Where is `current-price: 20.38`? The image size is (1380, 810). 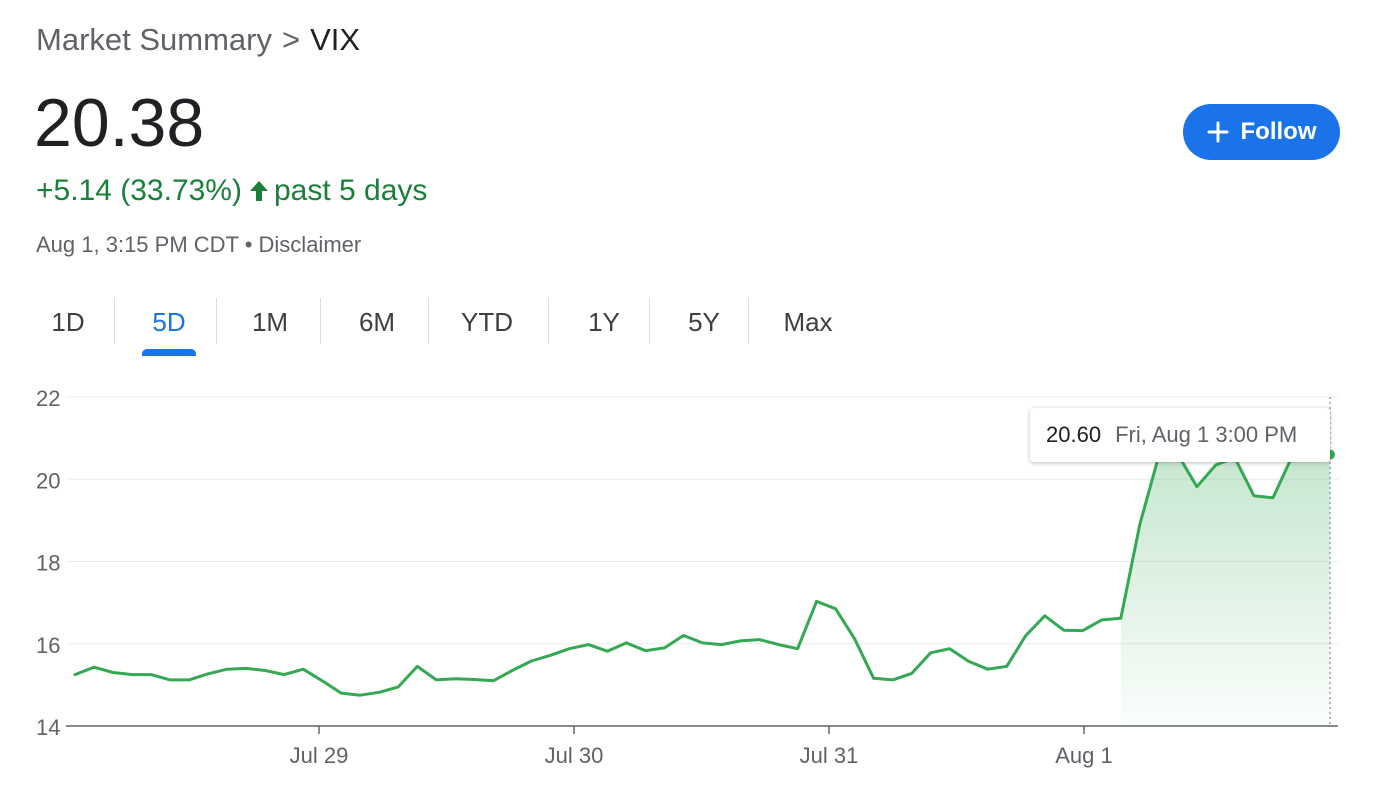
current-price: 20.38 is located at coordinates (119, 123).